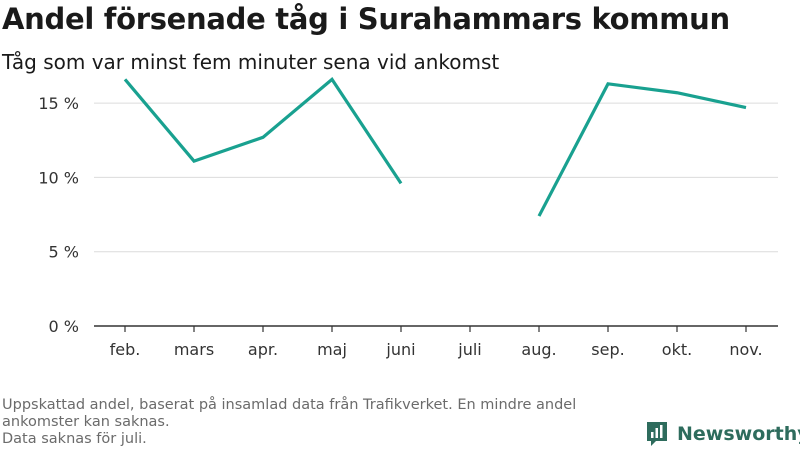 The height and width of the screenshot is (450, 800). What do you see at coordinates (607, 349) in the screenshot?
I see `x-tick-label: sep.` at bounding box center [607, 349].